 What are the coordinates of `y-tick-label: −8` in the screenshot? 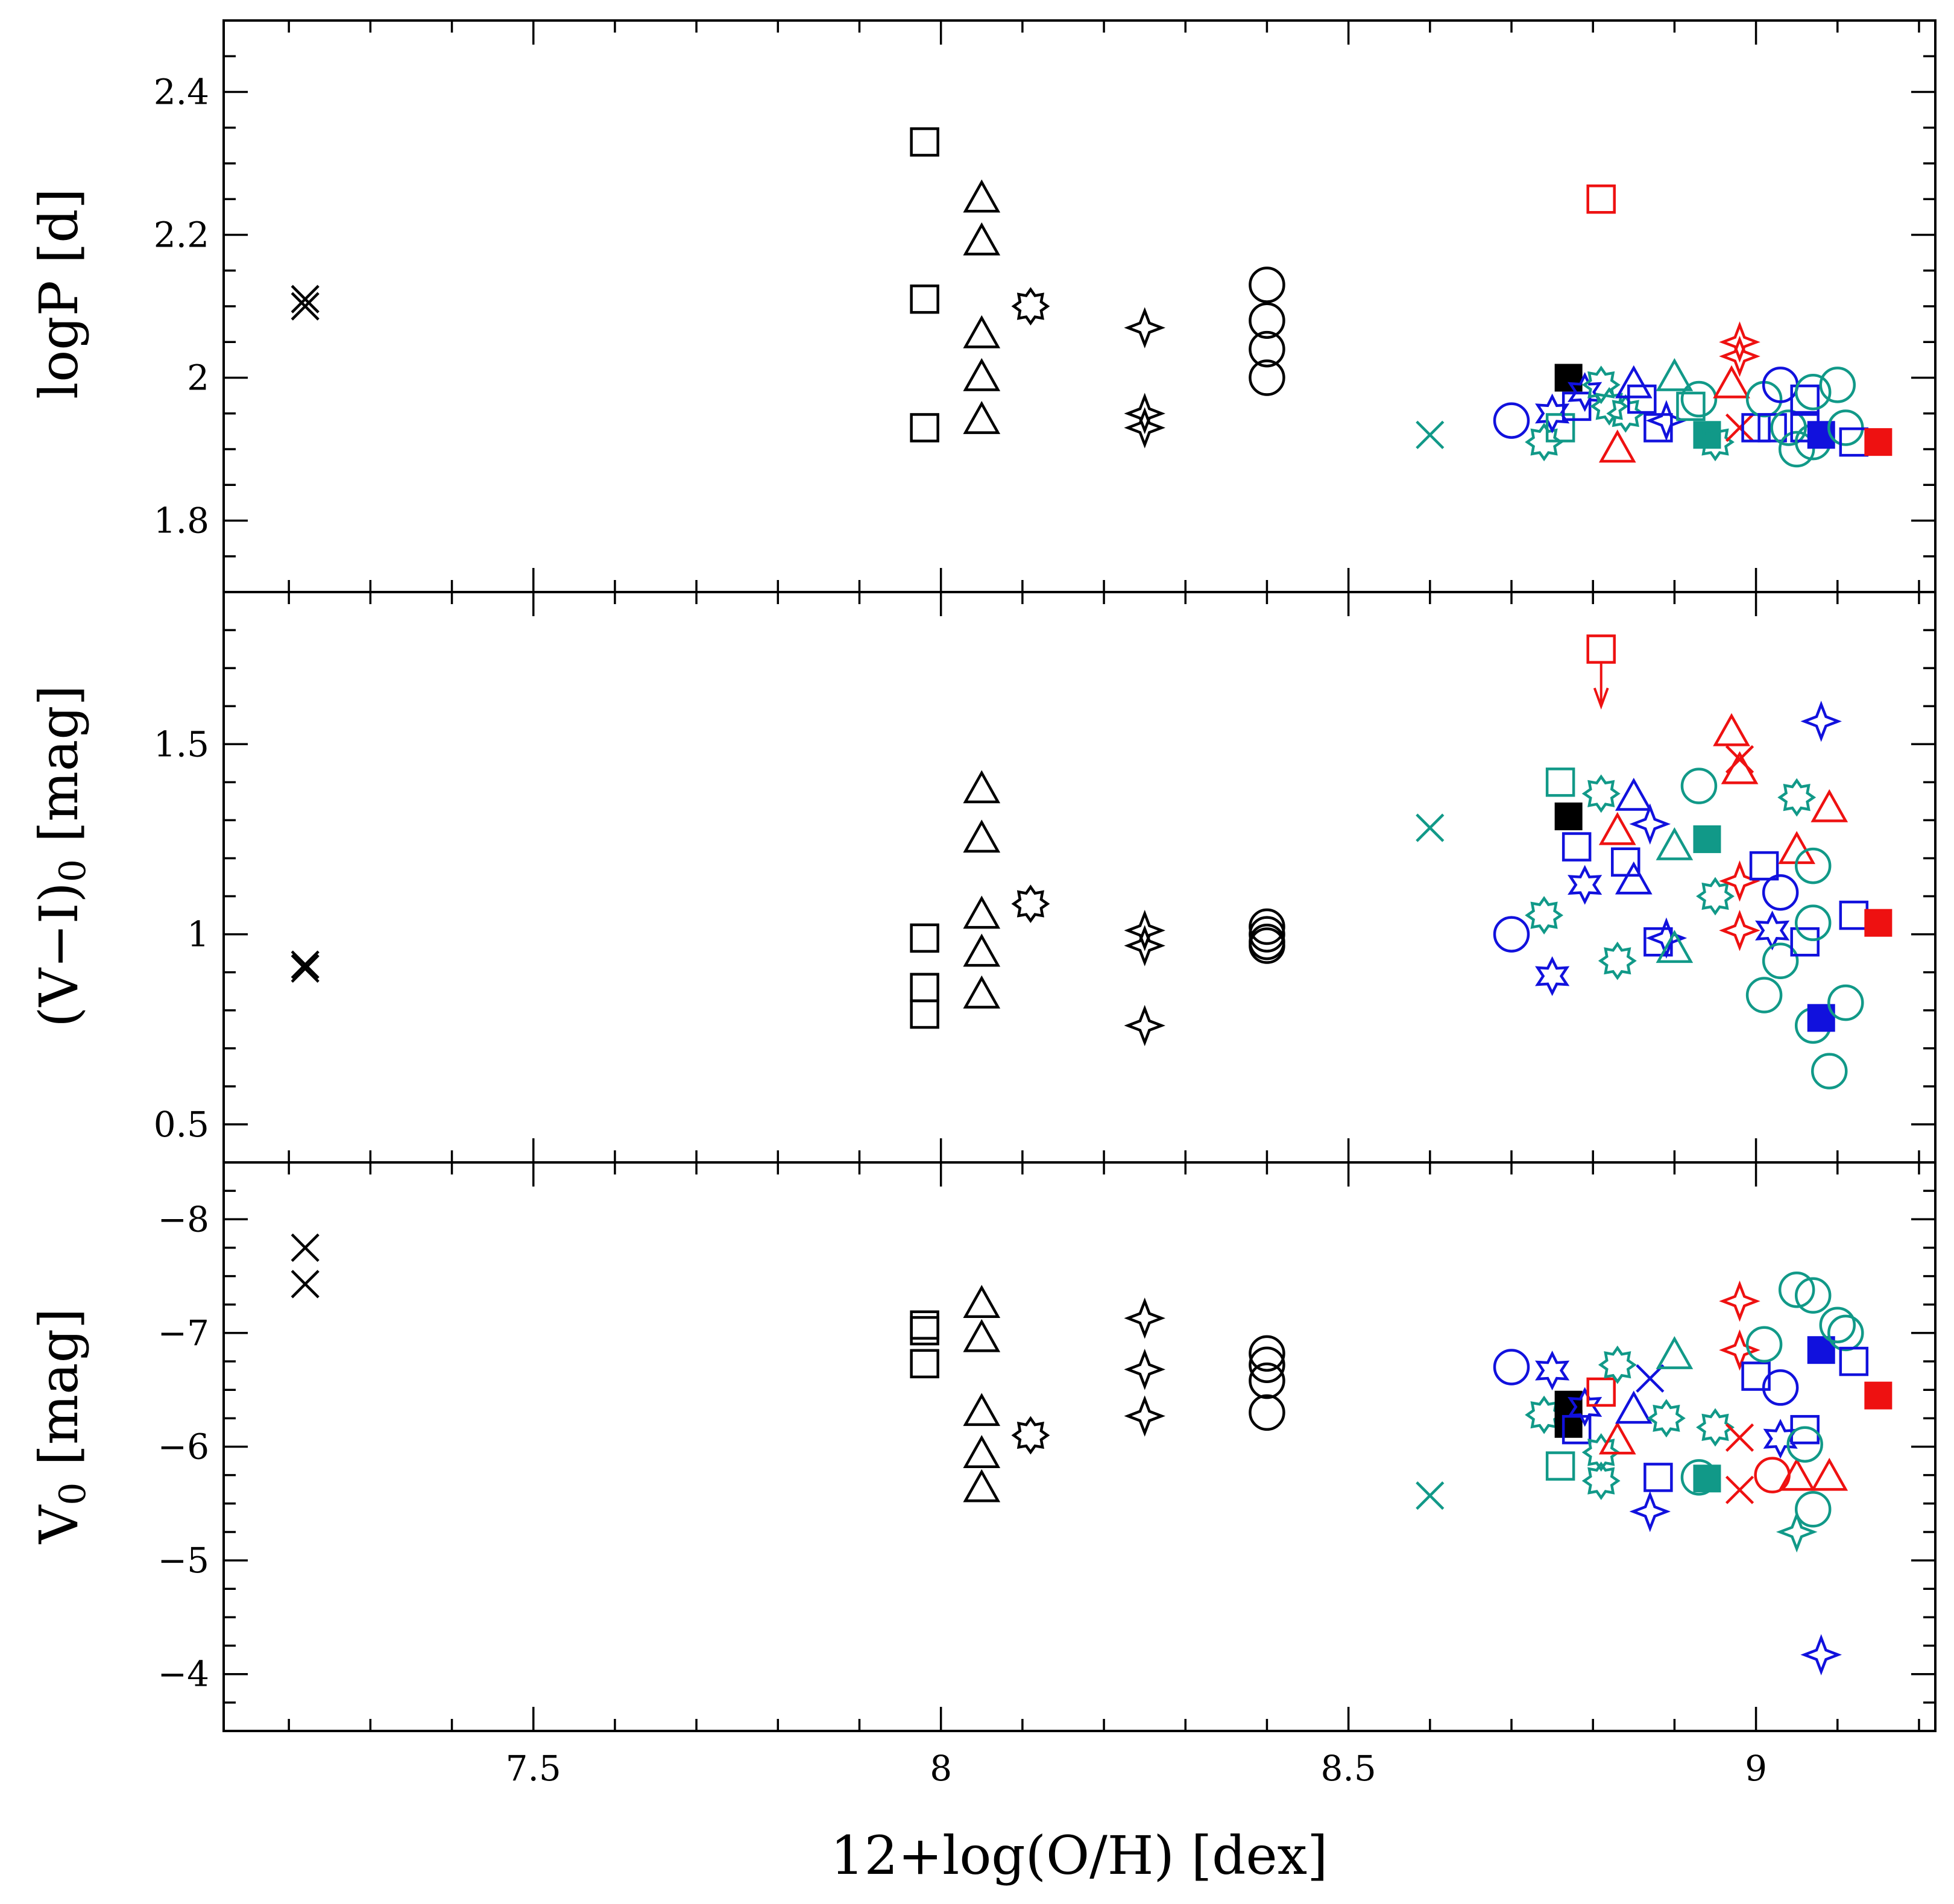 It's located at (184, 1219).